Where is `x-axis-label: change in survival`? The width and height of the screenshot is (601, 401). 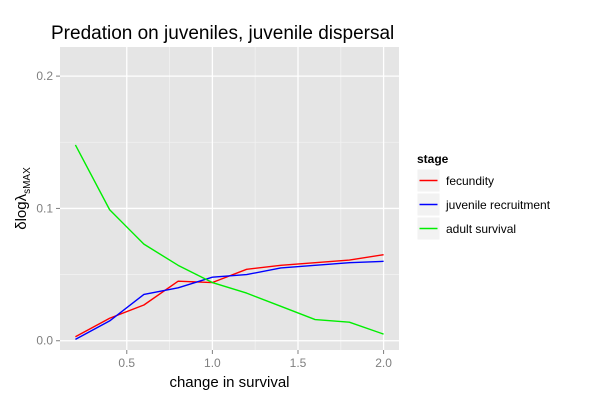
x-axis-label: change in survival is located at coordinates (229, 382).